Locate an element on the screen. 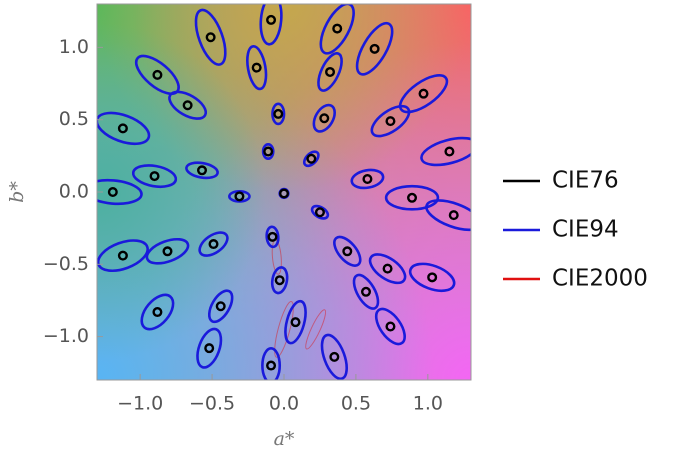 This screenshot has height=465, width=677. legend-label: CIE76 is located at coordinates (585, 181).